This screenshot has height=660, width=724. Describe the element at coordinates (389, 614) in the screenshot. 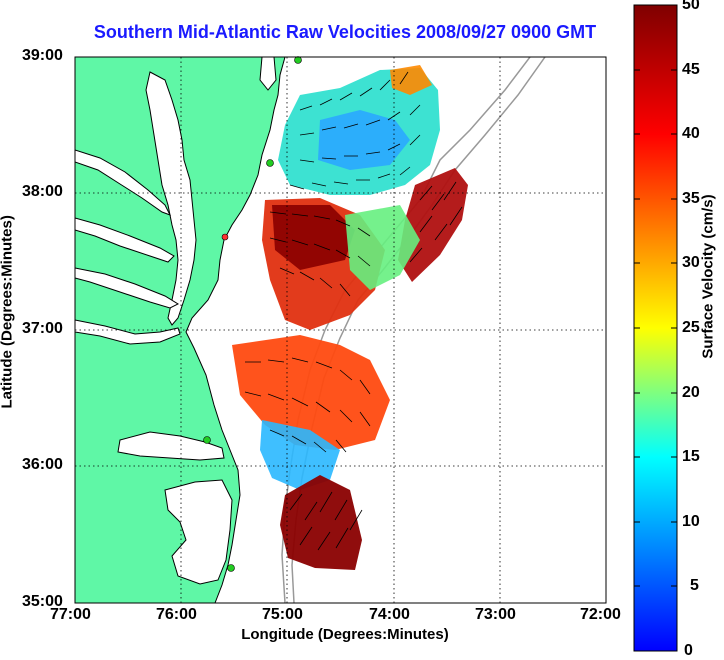

I see `x-tick-label: 74:00` at that location.